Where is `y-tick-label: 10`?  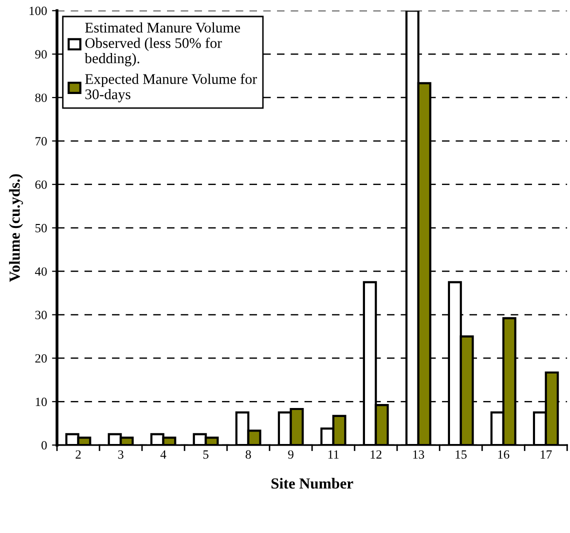 y-tick-label: 10 is located at coordinates (41, 402).